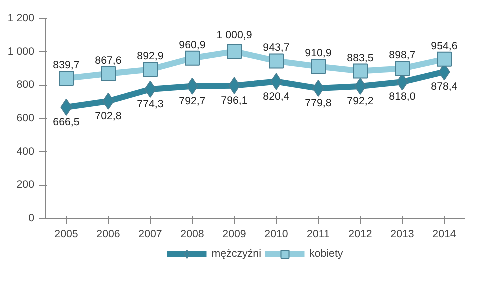 Image resolution: width=485 pixels, height=293 pixels. I want to click on data-label: 818,0, so click(402, 97).